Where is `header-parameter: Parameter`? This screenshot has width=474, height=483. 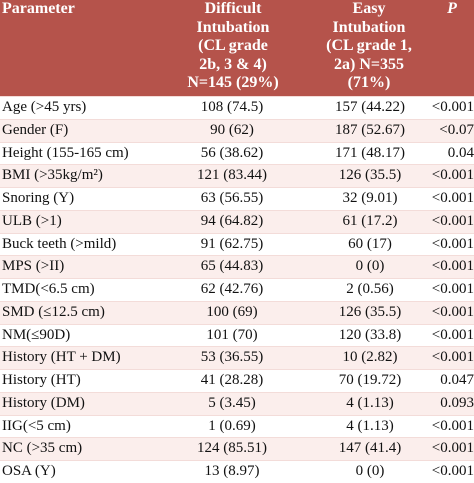 header-parameter: Parameter is located at coordinates (38, 8).